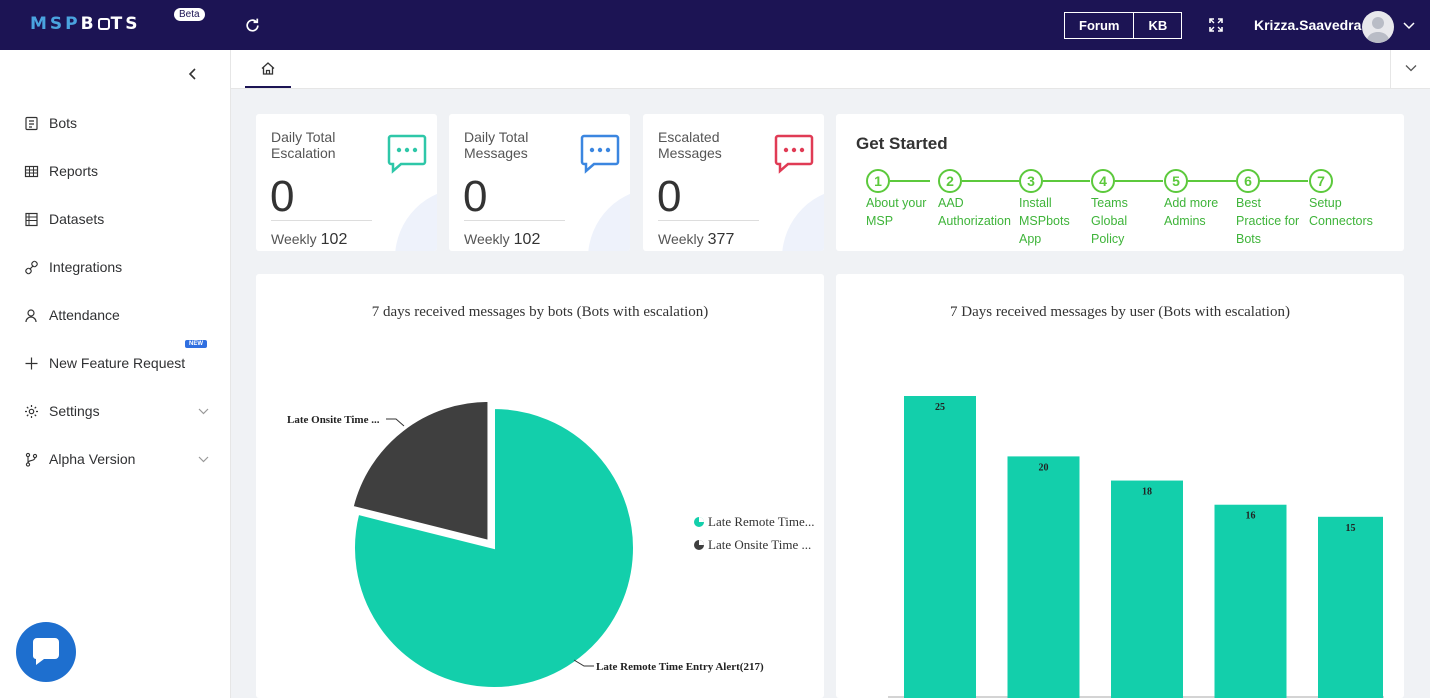 The width and height of the screenshot is (1430, 698). I want to click on sidebar-item-label: Attendance, so click(84, 315).